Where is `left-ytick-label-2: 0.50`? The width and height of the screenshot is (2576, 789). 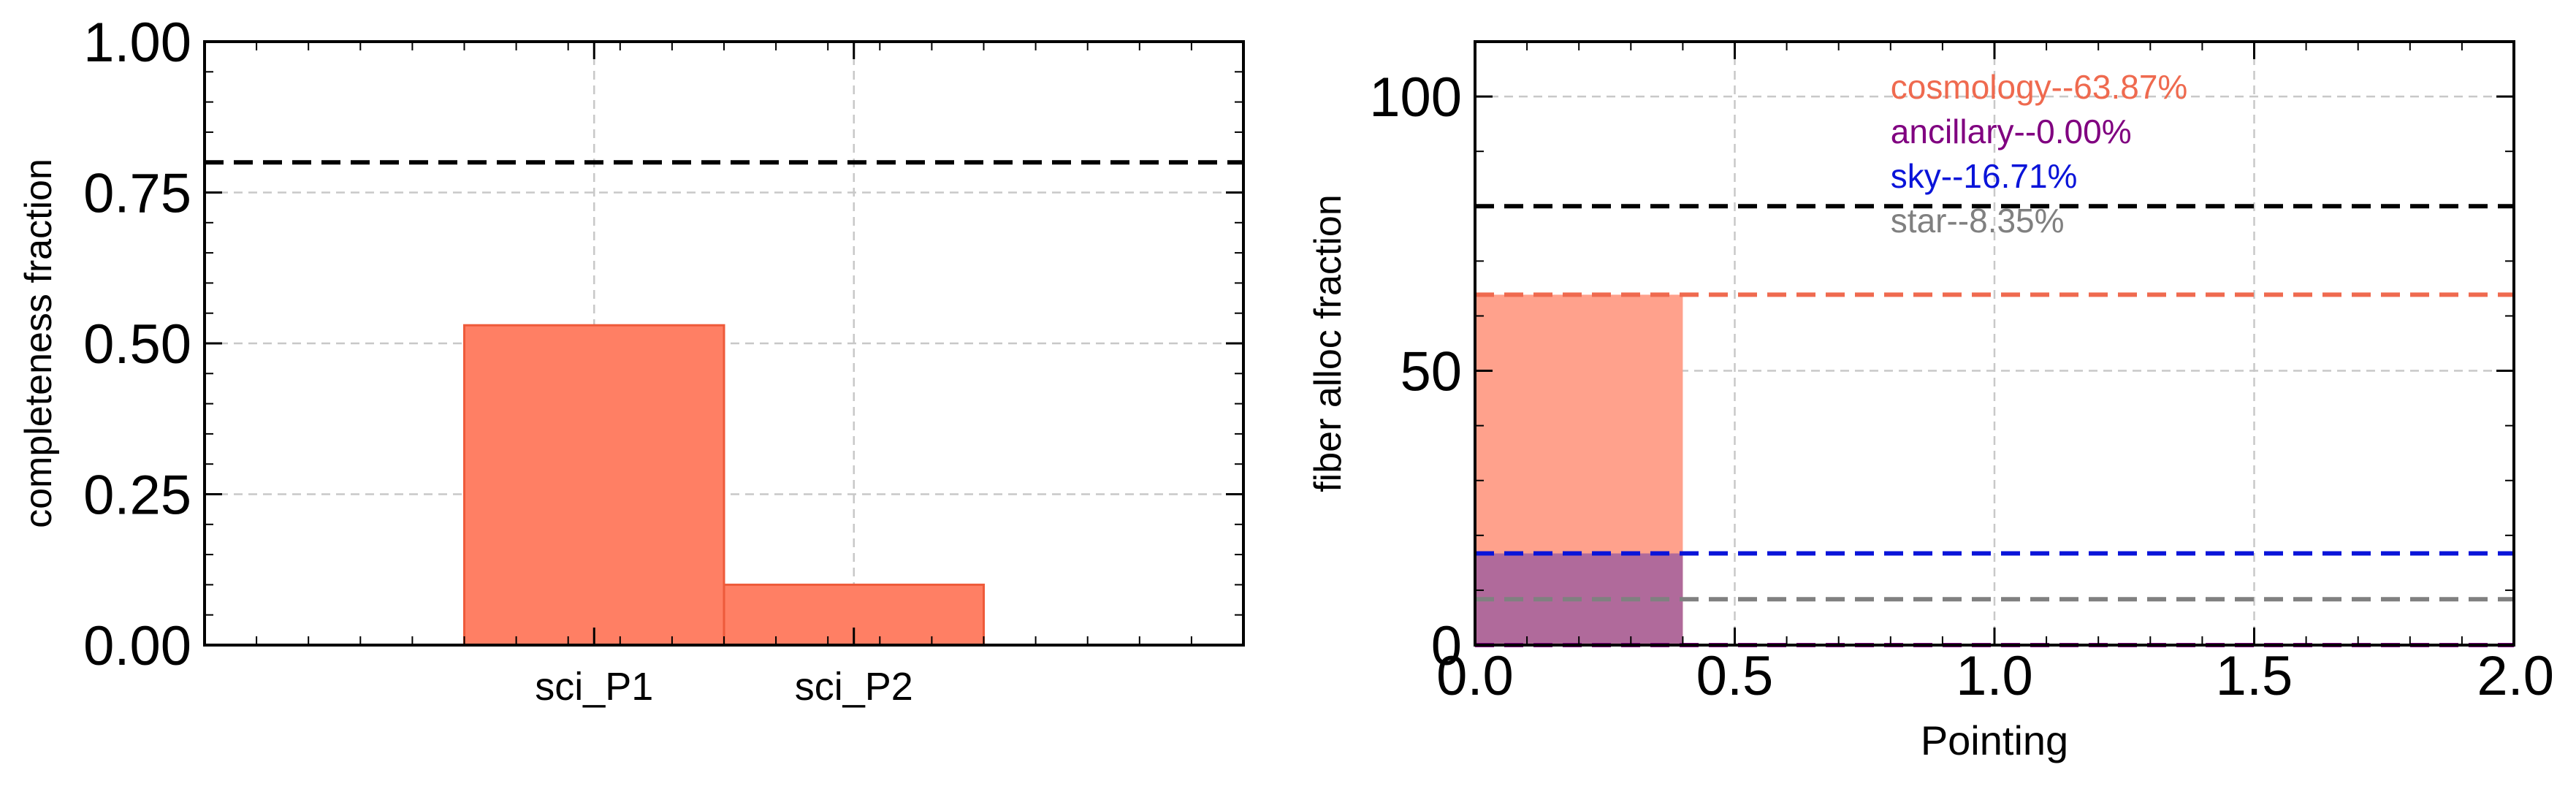 left-ytick-label-2: 0.50 is located at coordinates (137, 344).